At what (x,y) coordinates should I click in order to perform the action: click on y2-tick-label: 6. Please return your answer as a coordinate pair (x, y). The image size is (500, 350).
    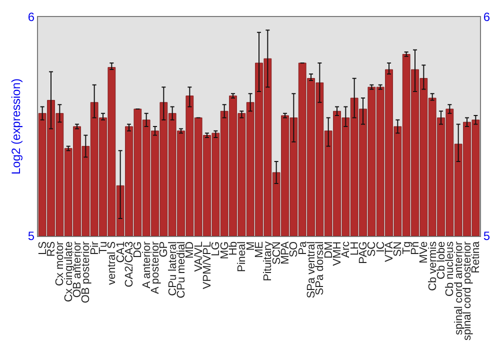
    Looking at the image, I should click on (486, 17).